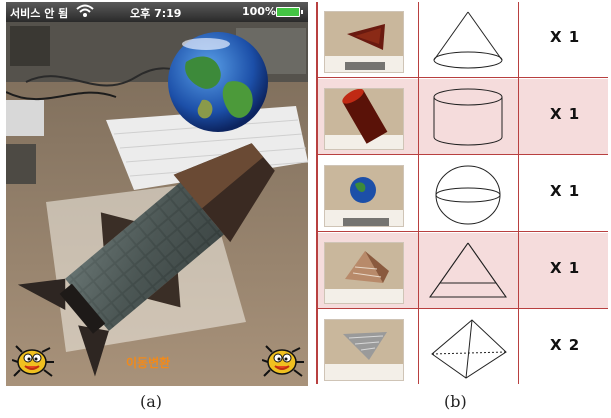  Describe the element at coordinates (364, 273) in the screenshot. I see `pyramid-textured-photo` at that location.